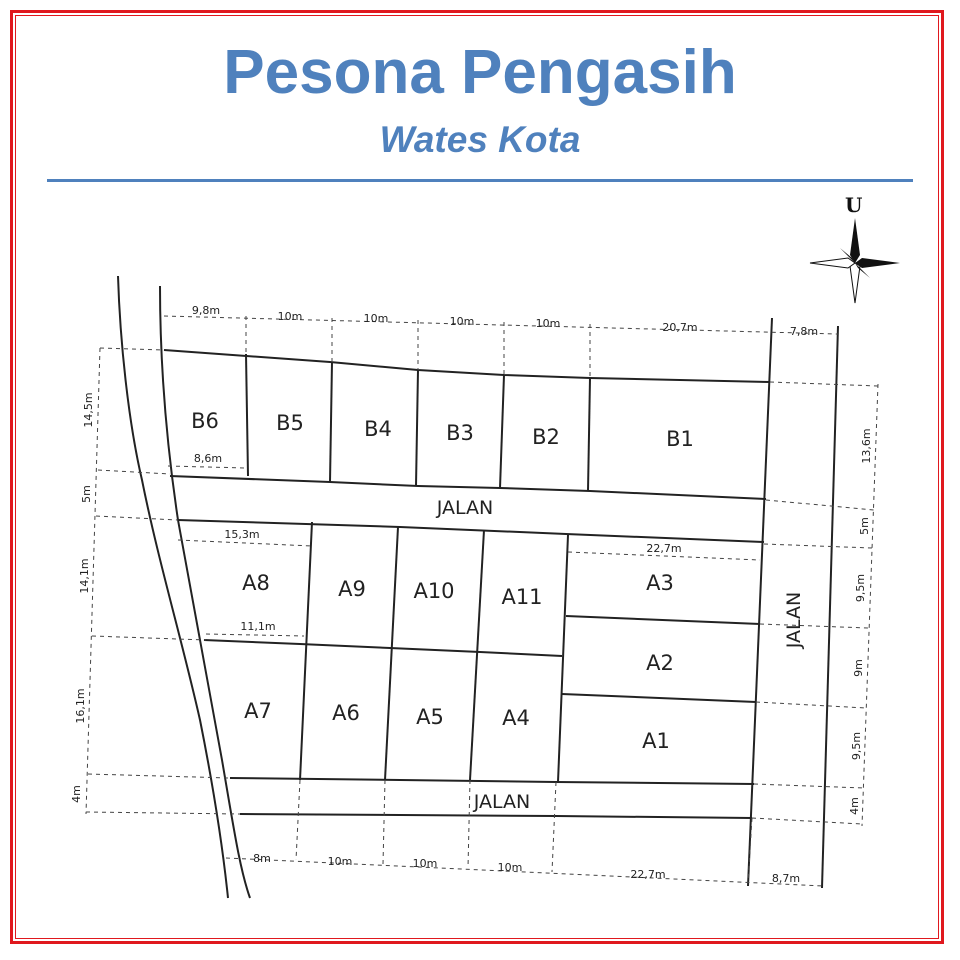  I want to click on dim-left-5: 4m, so click(76, 794).